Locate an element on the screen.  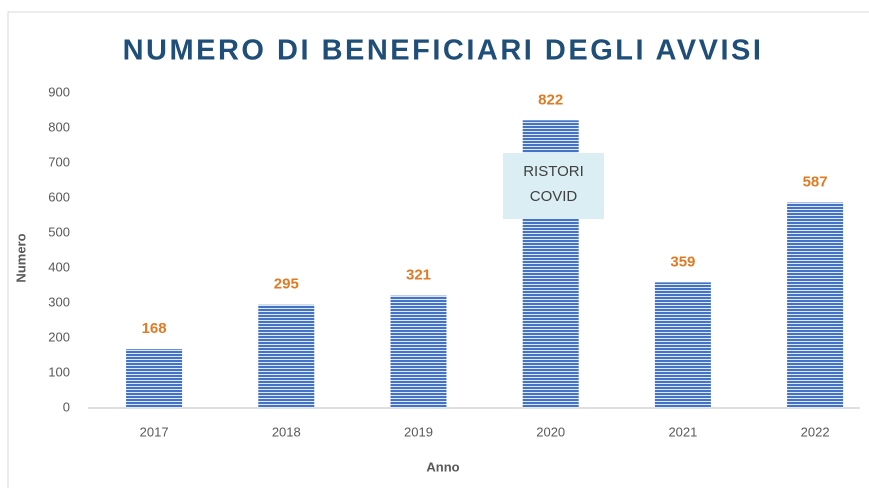
y-tick-label: 700 is located at coordinates (59, 161).